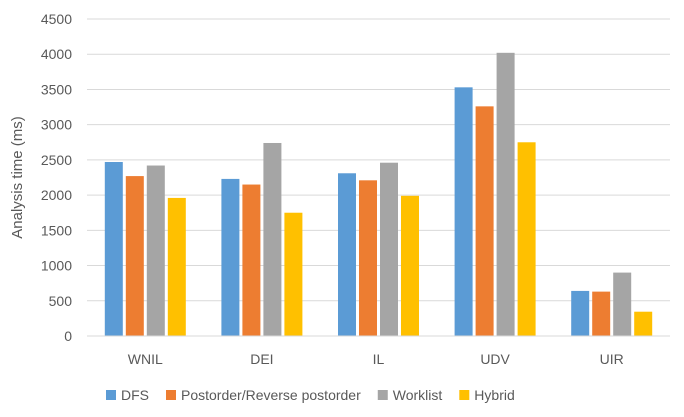  What do you see at coordinates (56, 19) in the screenshot?
I see `y-tick-label: 4500` at bounding box center [56, 19].